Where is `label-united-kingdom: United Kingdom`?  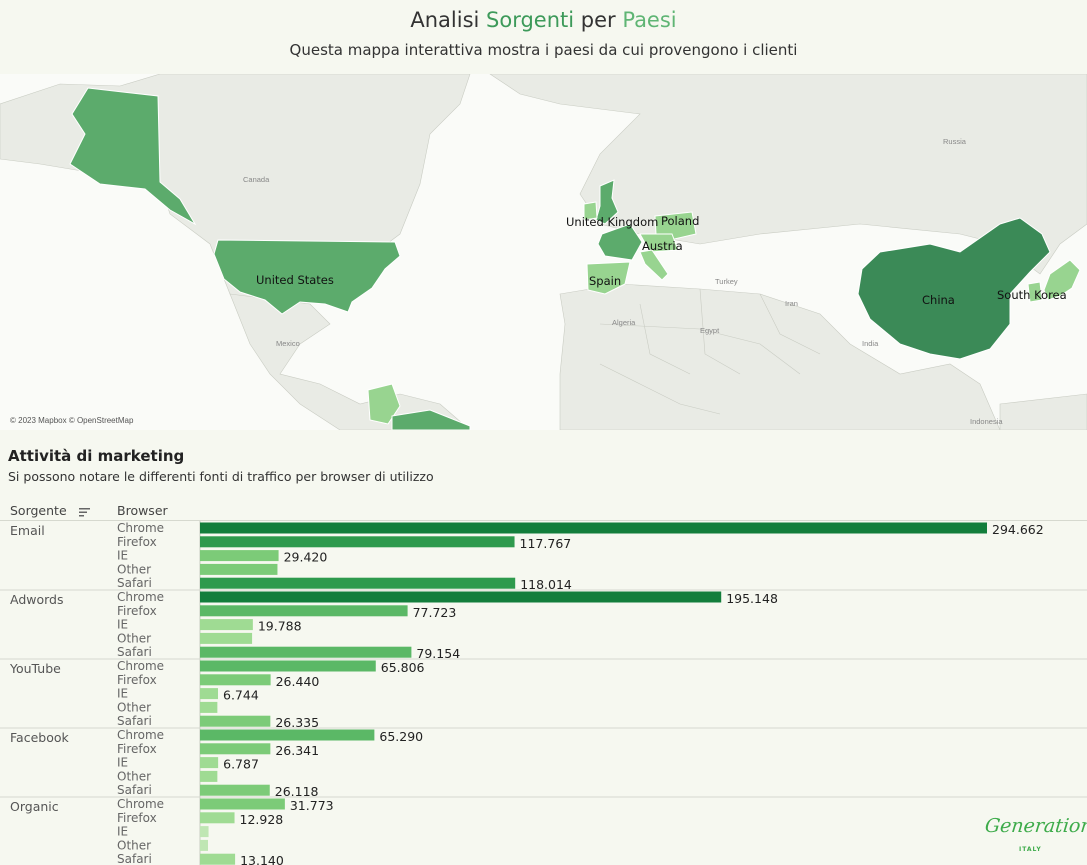 label-united-kingdom: United Kingdom is located at coordinates (612, 222).